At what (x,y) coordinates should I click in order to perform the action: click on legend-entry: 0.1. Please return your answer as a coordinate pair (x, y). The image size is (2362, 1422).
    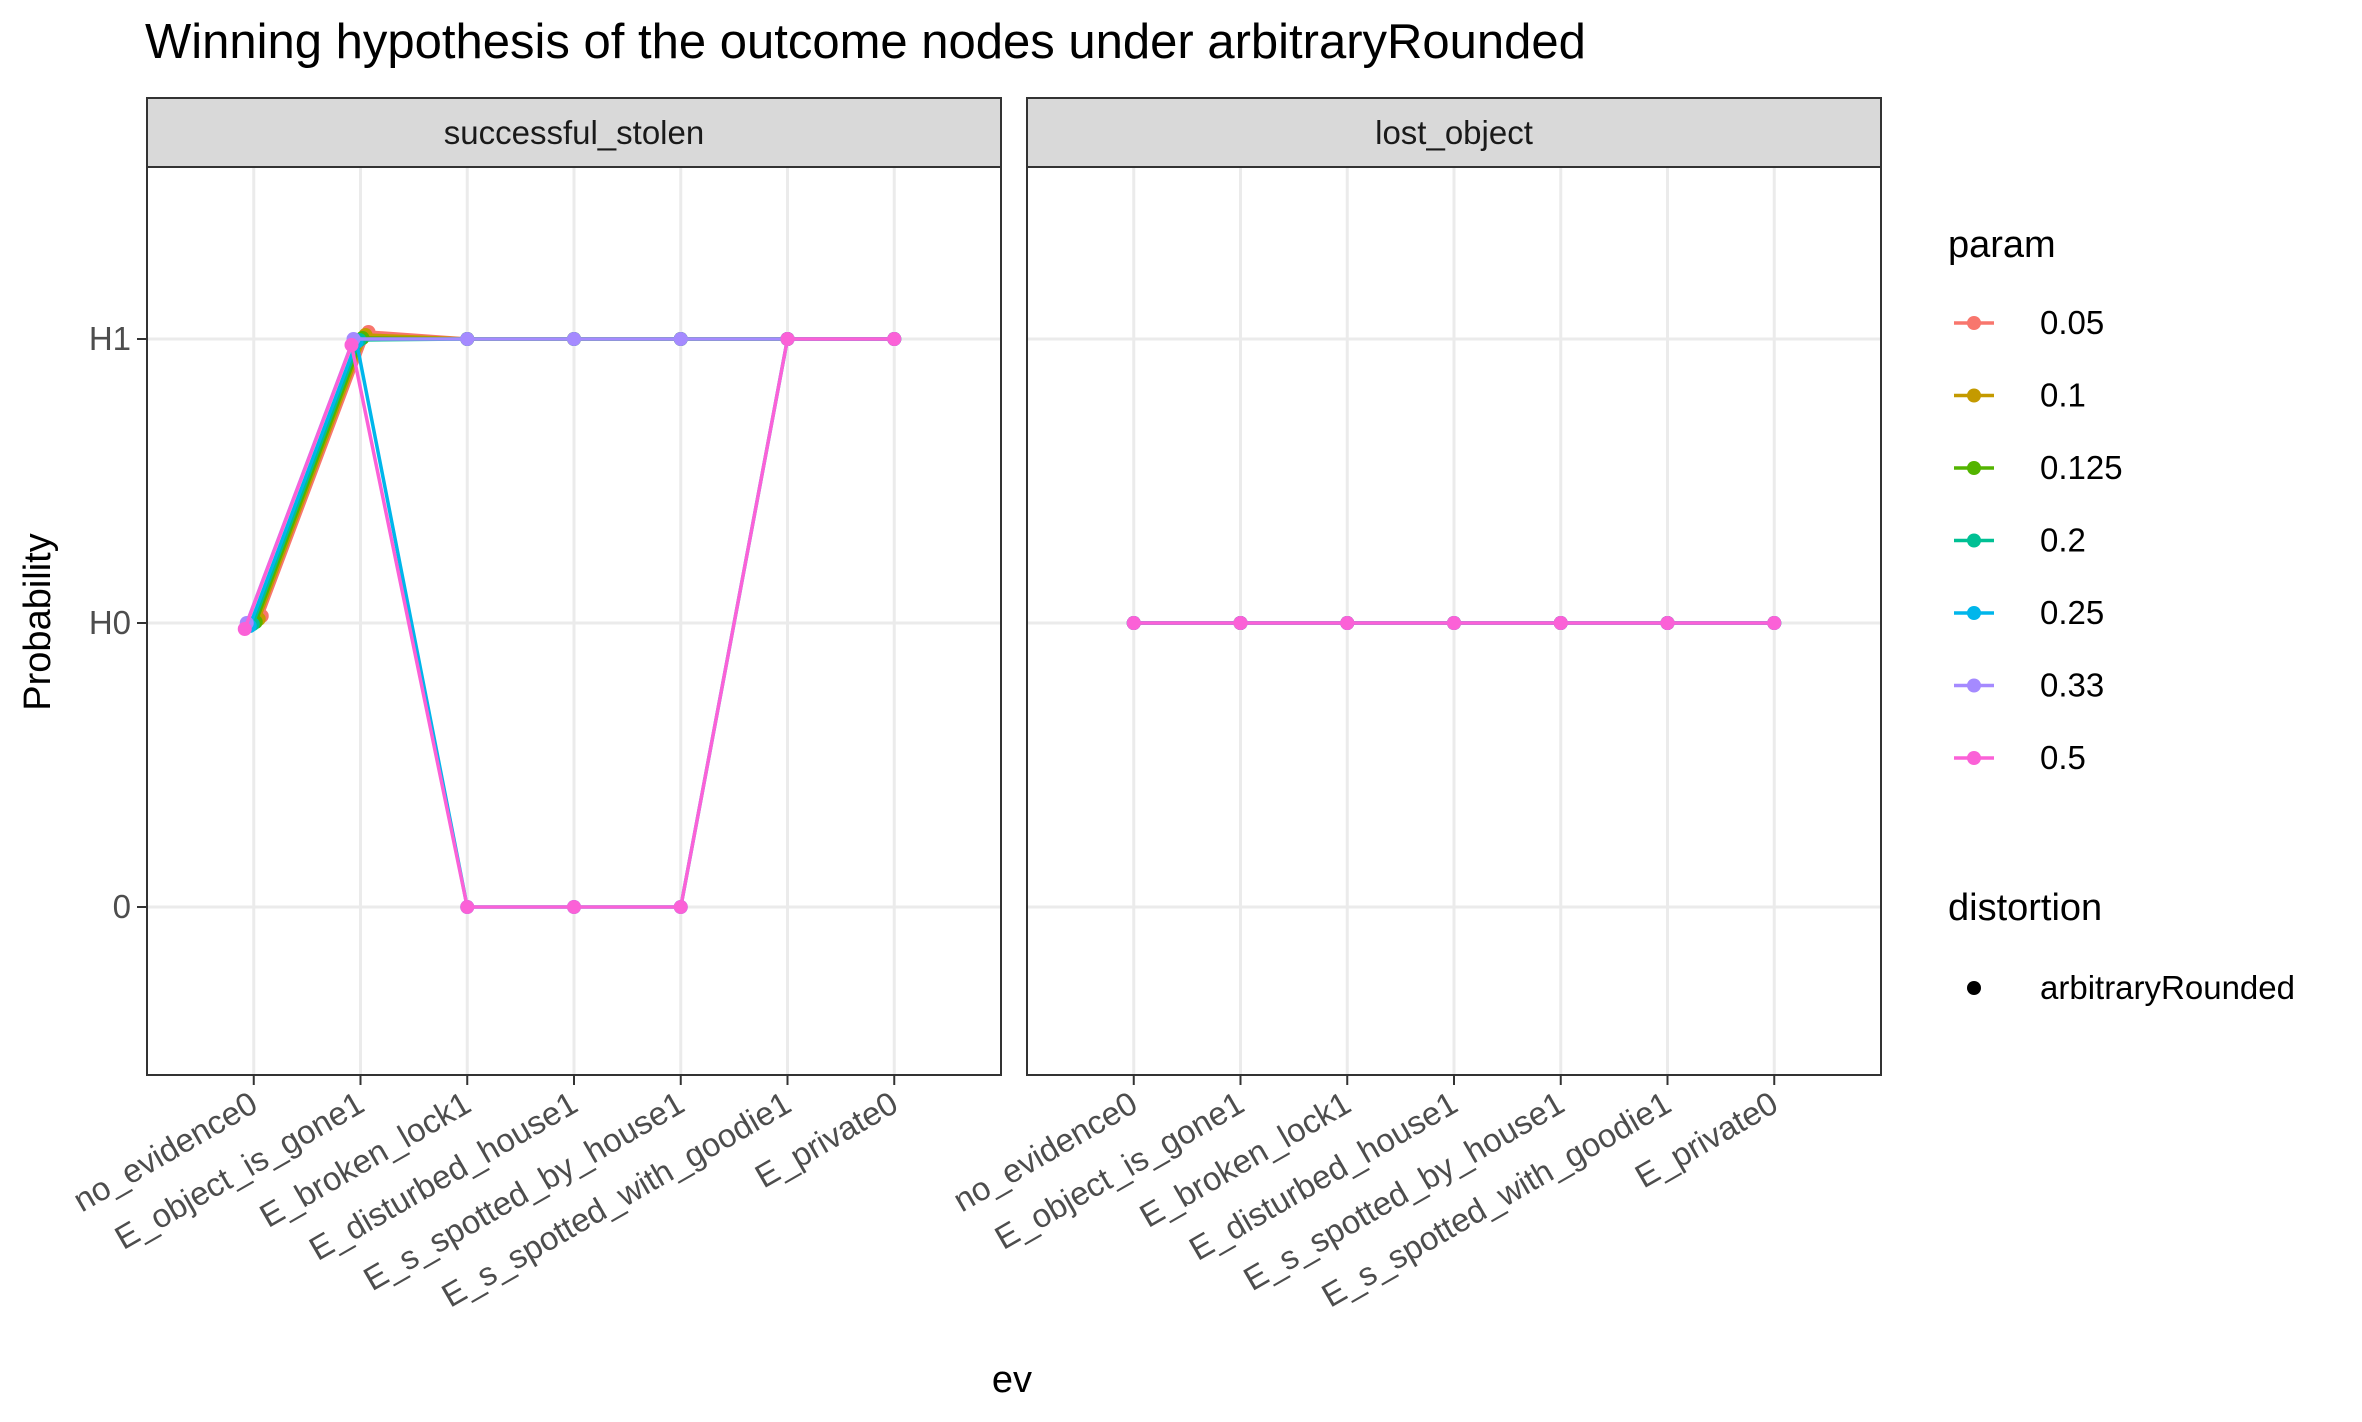
    Looking at the image, I should click on (2020, 395).